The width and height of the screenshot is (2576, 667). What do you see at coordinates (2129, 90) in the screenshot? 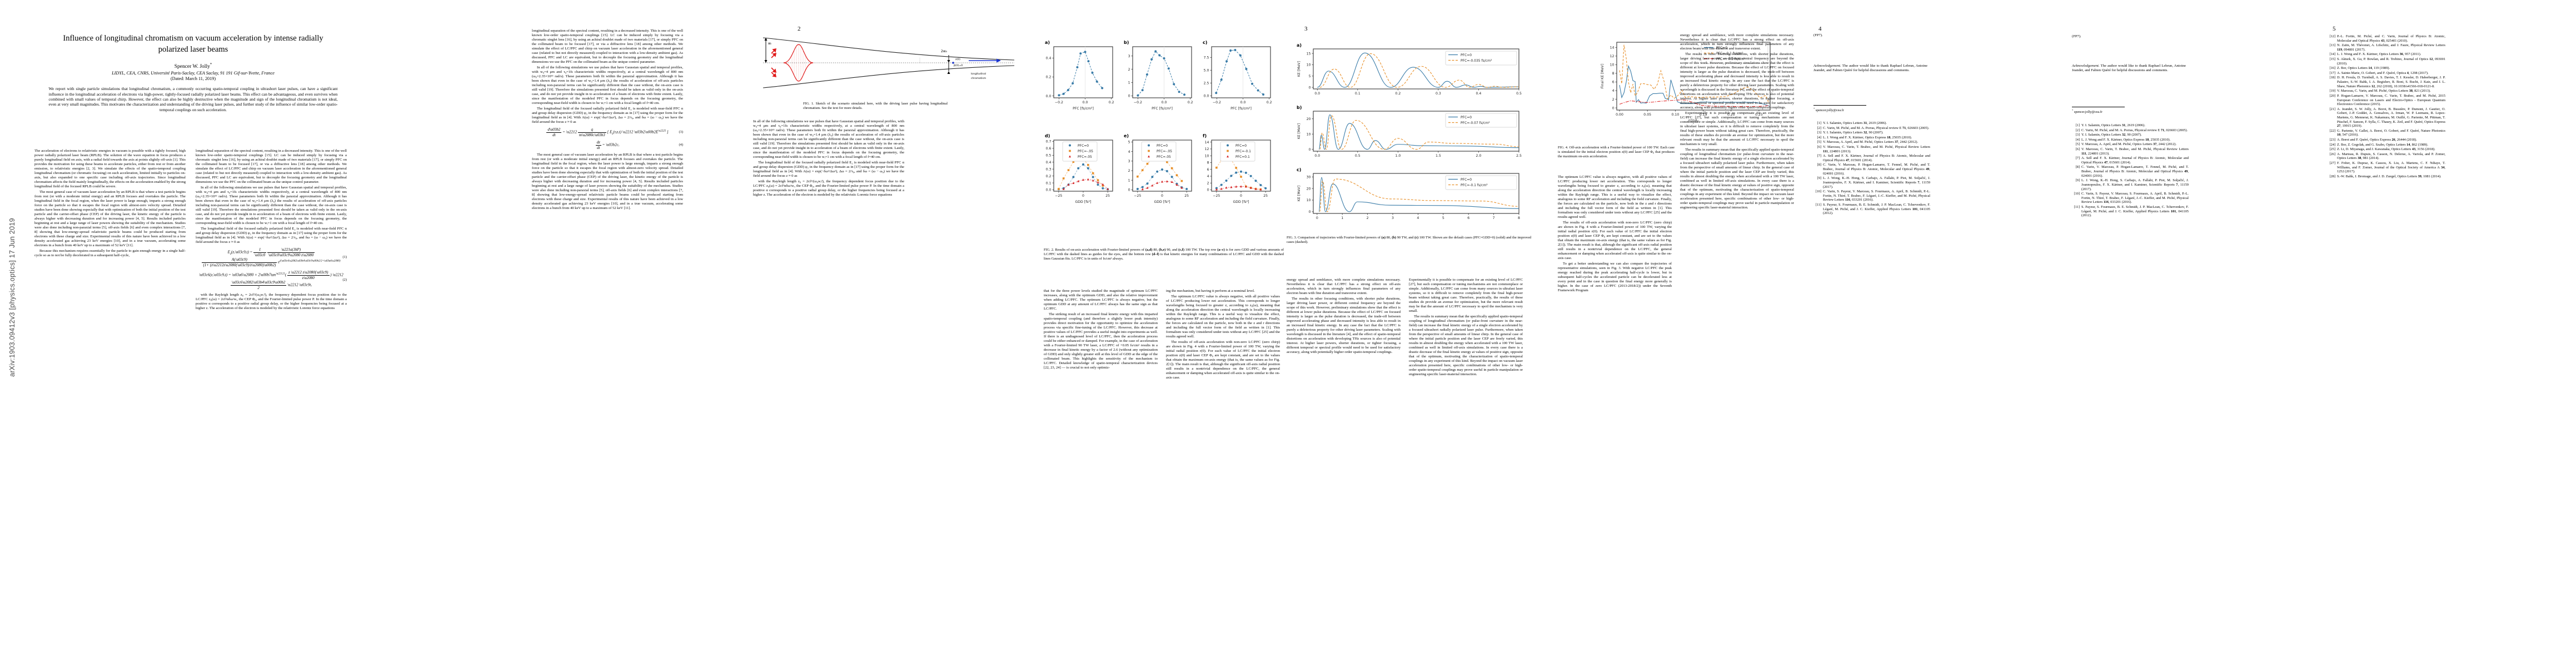
I see `p5-column-left: (FP7).` at bounding box center [2129, 90].